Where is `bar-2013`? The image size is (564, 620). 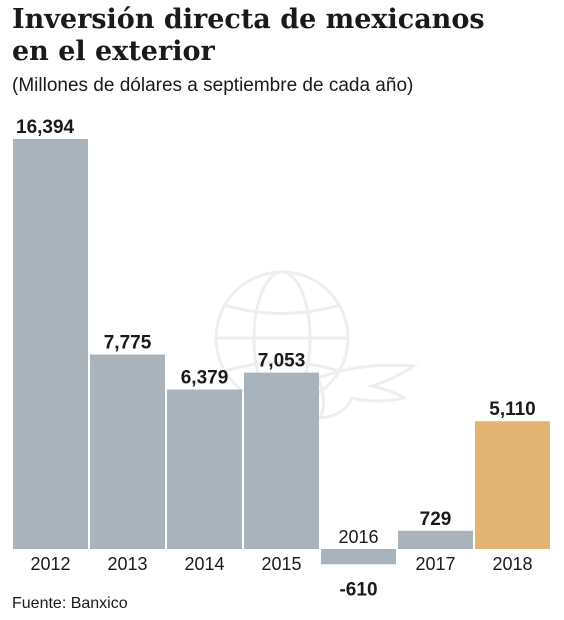 bar-2013 is located at coordinates (127, 451).